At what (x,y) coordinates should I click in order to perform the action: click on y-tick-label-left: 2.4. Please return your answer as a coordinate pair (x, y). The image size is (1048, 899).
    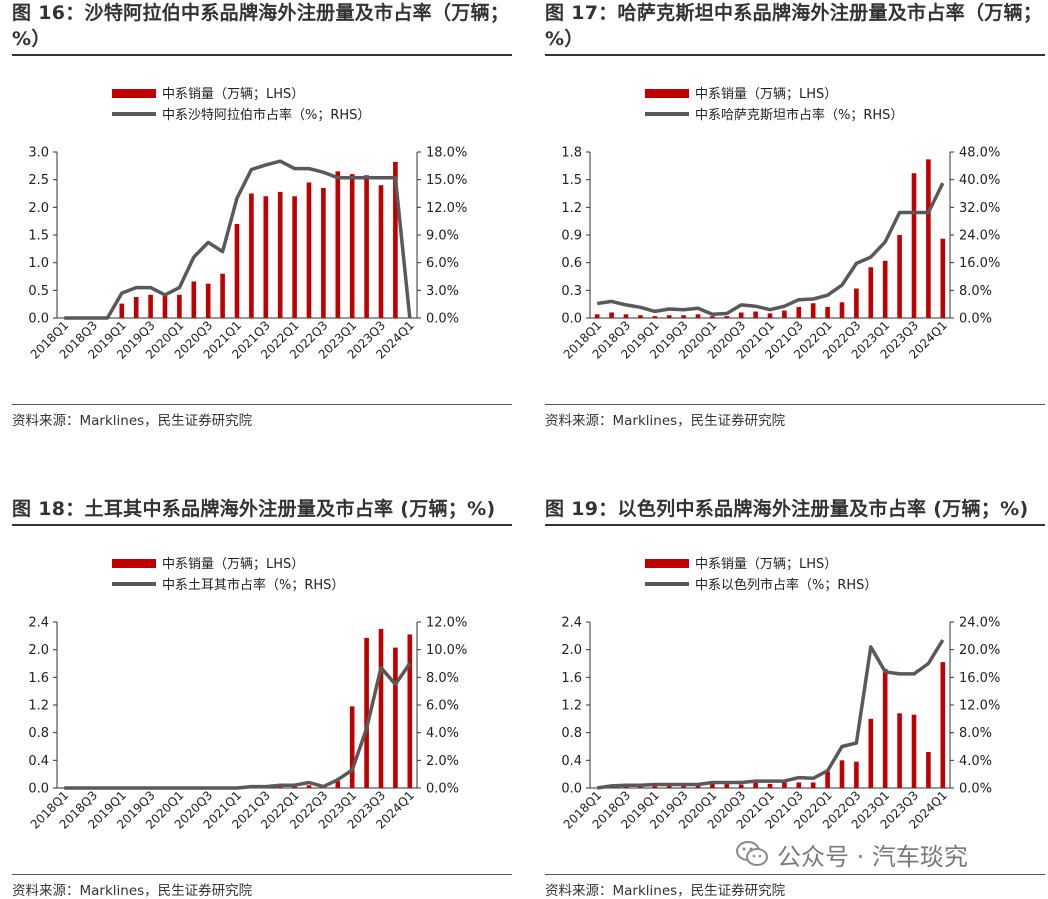
    Looking at the image, I should click on (38, 623).